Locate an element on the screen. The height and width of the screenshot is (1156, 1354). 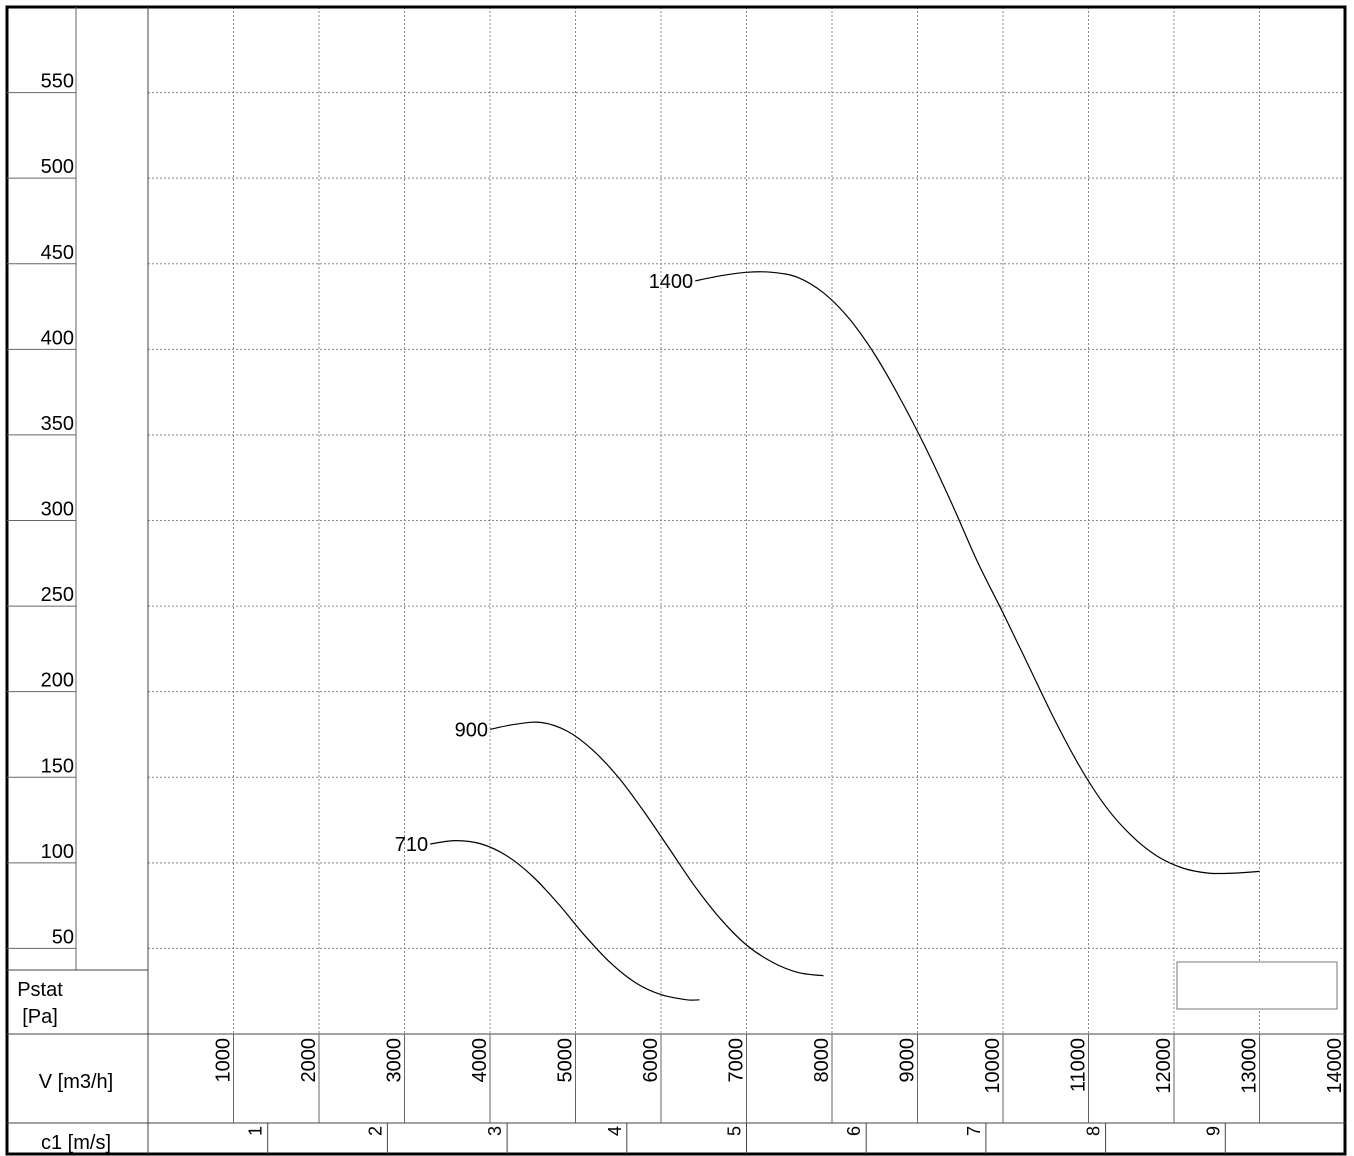
y-tick-label: 150 is located at coordinates (57, 766).